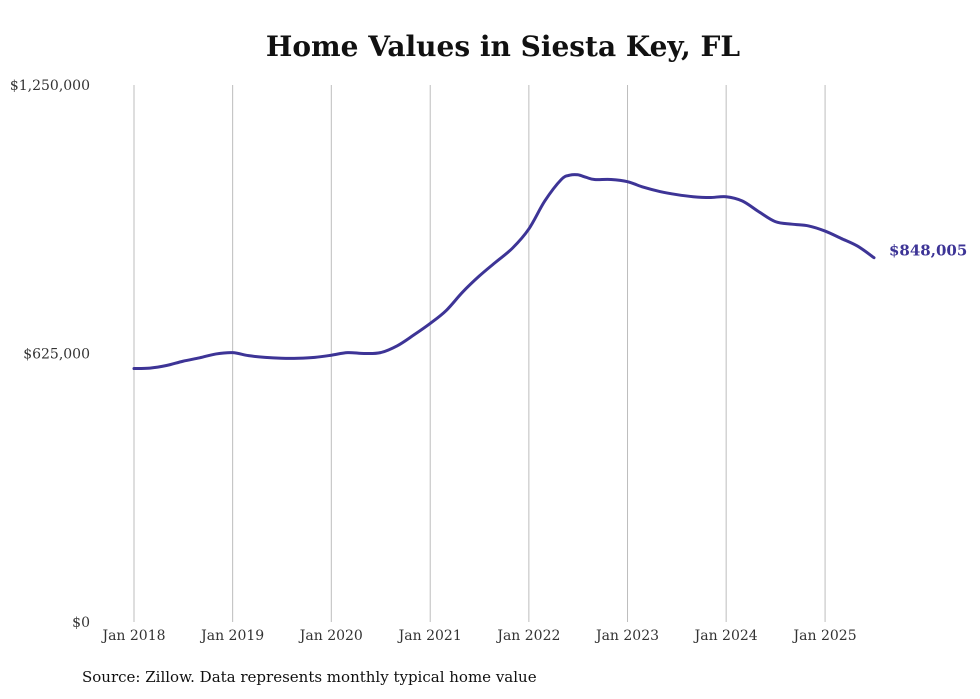 The image size is (980, 699). Describe the element at coordinates (725, 636) in the screenshot. I see `x-tick-label: Jan 2024` at that location.